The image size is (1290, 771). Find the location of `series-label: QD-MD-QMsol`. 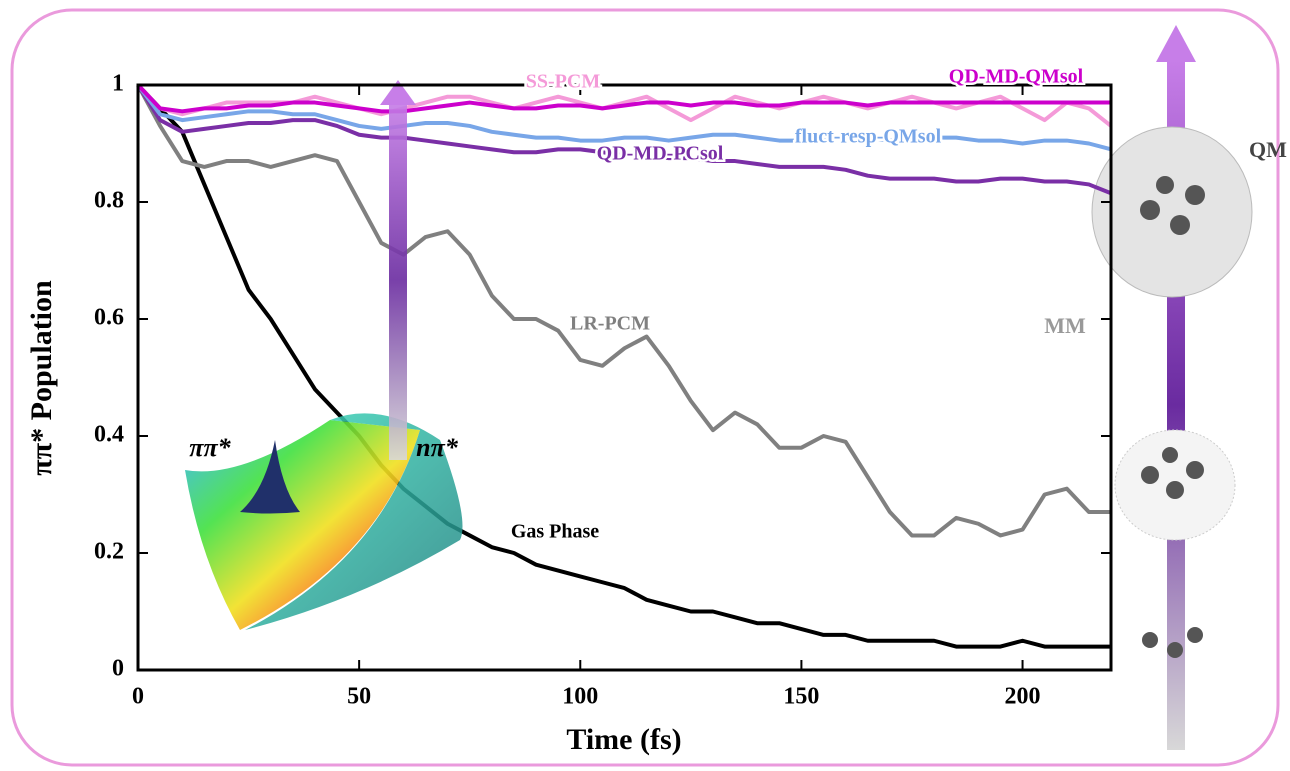

series-label: QD-MD-QMsol is located at coordinates (1016, 77).